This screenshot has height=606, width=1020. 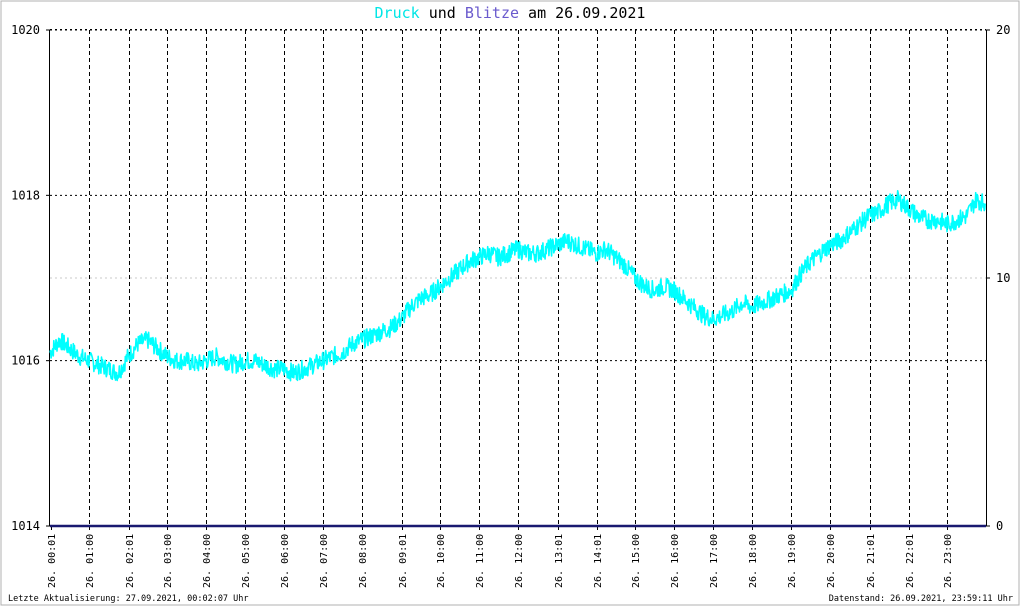 I want to click on x-tick-label: 26. 08:00, so click(x=363, y=561).